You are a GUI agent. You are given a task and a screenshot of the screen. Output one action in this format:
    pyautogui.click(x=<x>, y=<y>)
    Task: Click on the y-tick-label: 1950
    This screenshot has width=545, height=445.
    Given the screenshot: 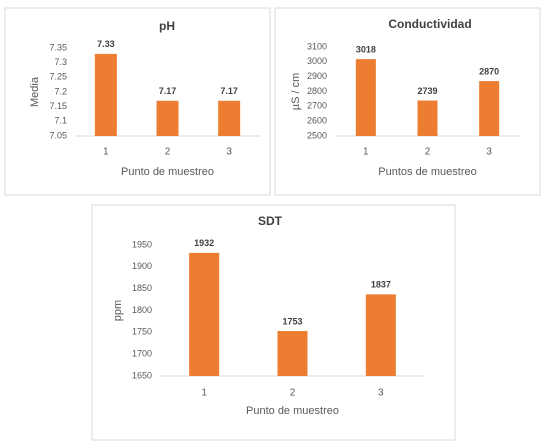 What is the action you would take?
    pyautogui.click(x=142, y=244)
    